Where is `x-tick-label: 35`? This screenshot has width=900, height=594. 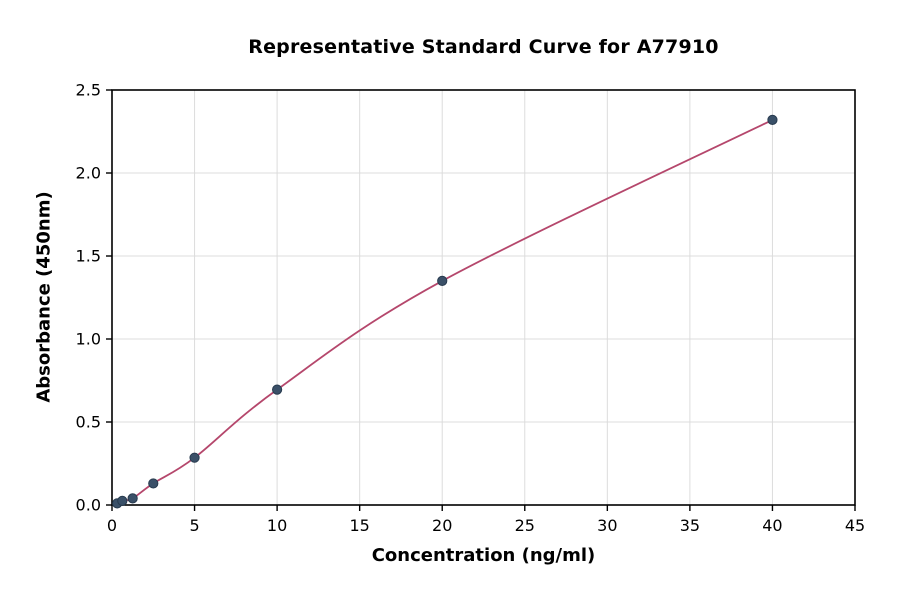 x-tick-label: 35 is located at coordinates (690, 525).